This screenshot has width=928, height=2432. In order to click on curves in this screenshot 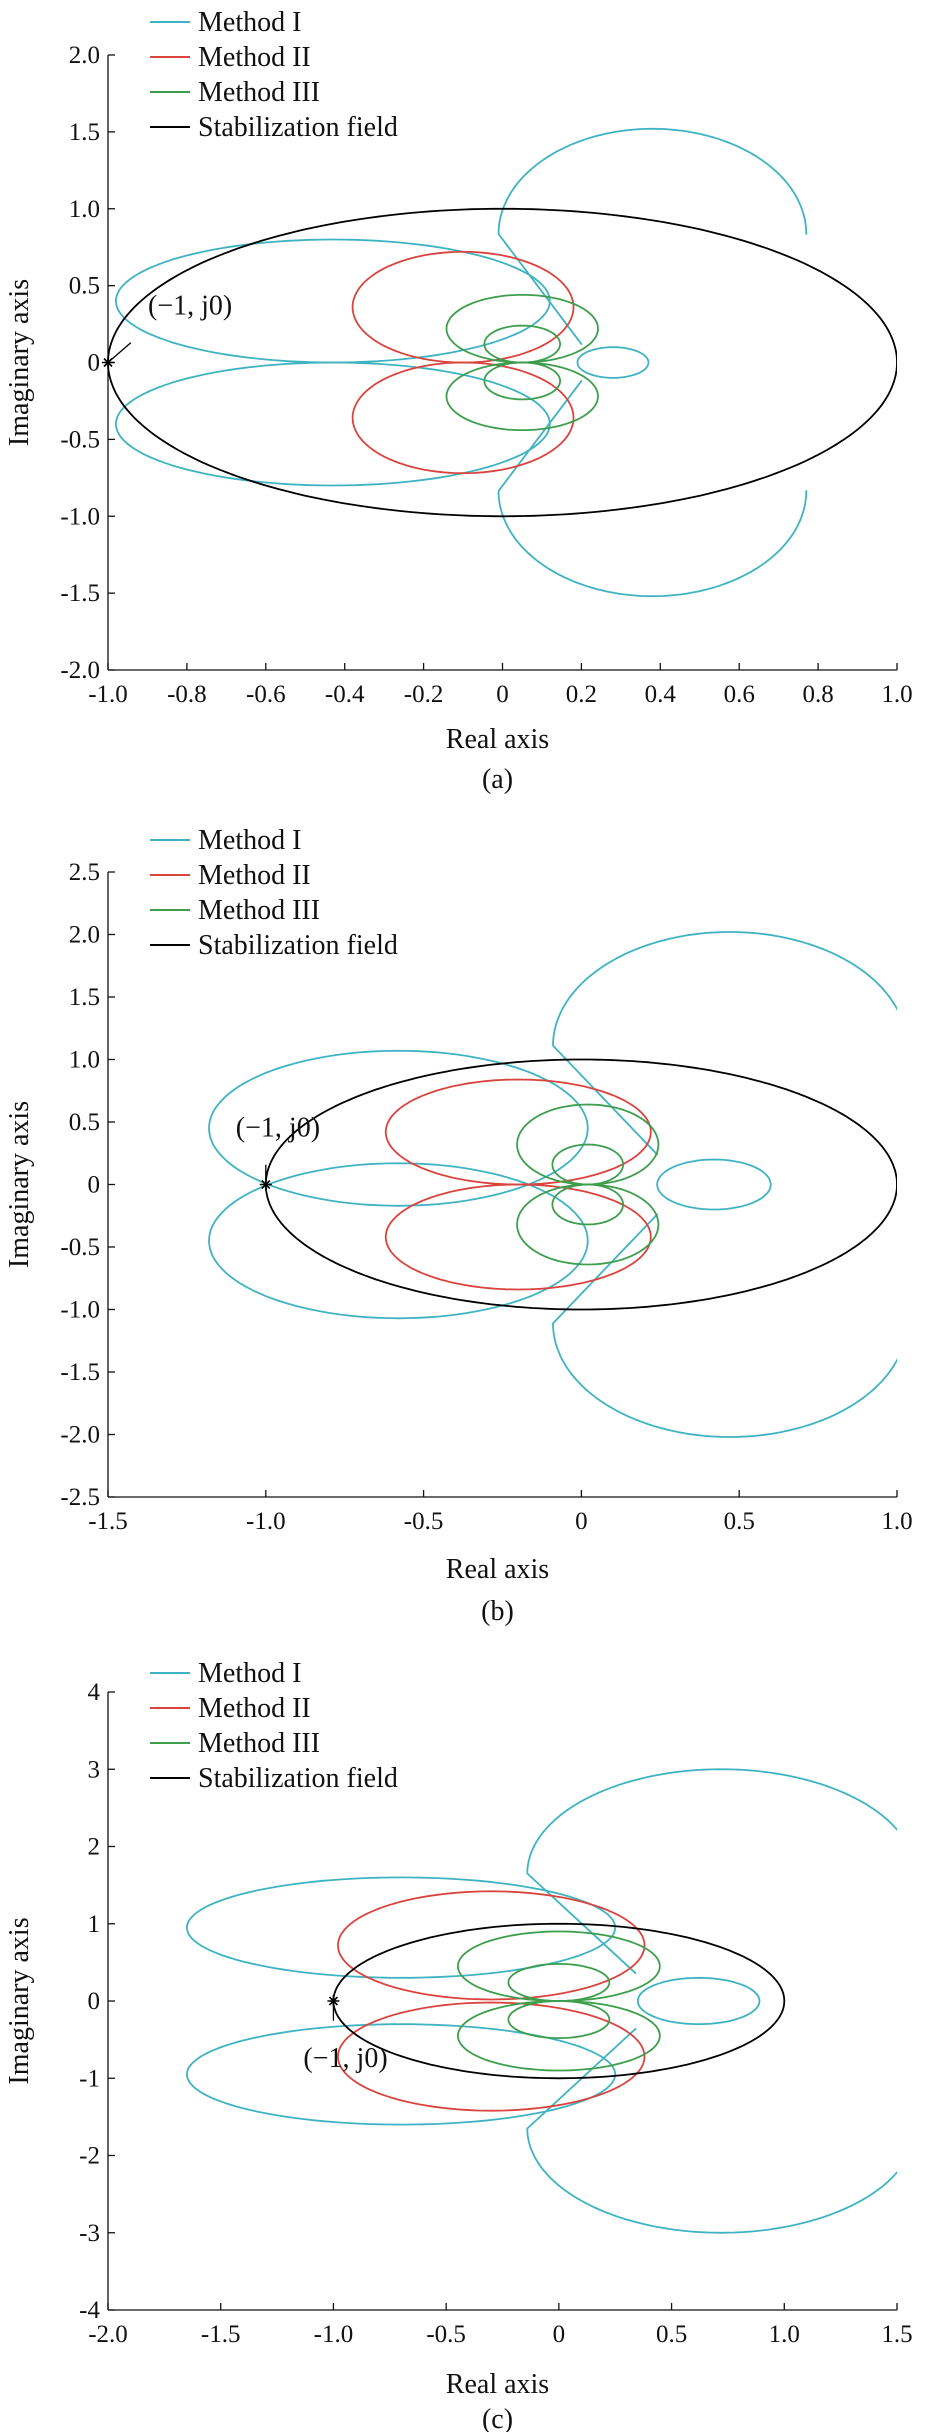, I will do `click(541, 2001)`.